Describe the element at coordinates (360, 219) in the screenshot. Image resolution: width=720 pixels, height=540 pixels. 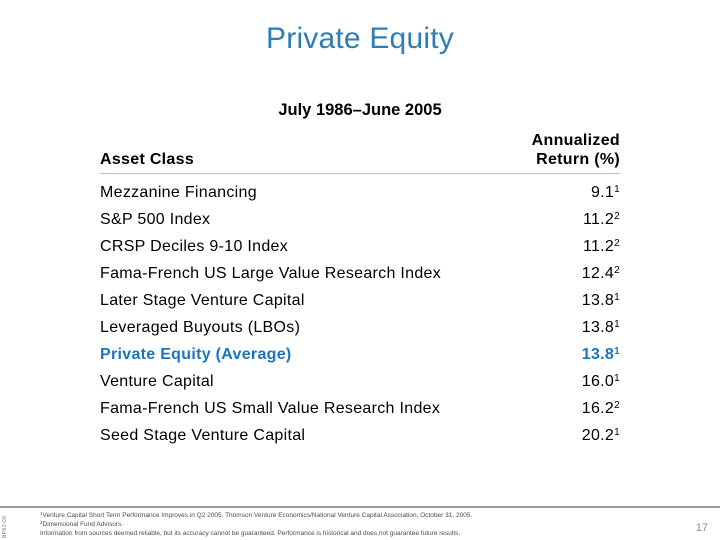
I see `table-row: S&P 500 Index 11.22` at that location.